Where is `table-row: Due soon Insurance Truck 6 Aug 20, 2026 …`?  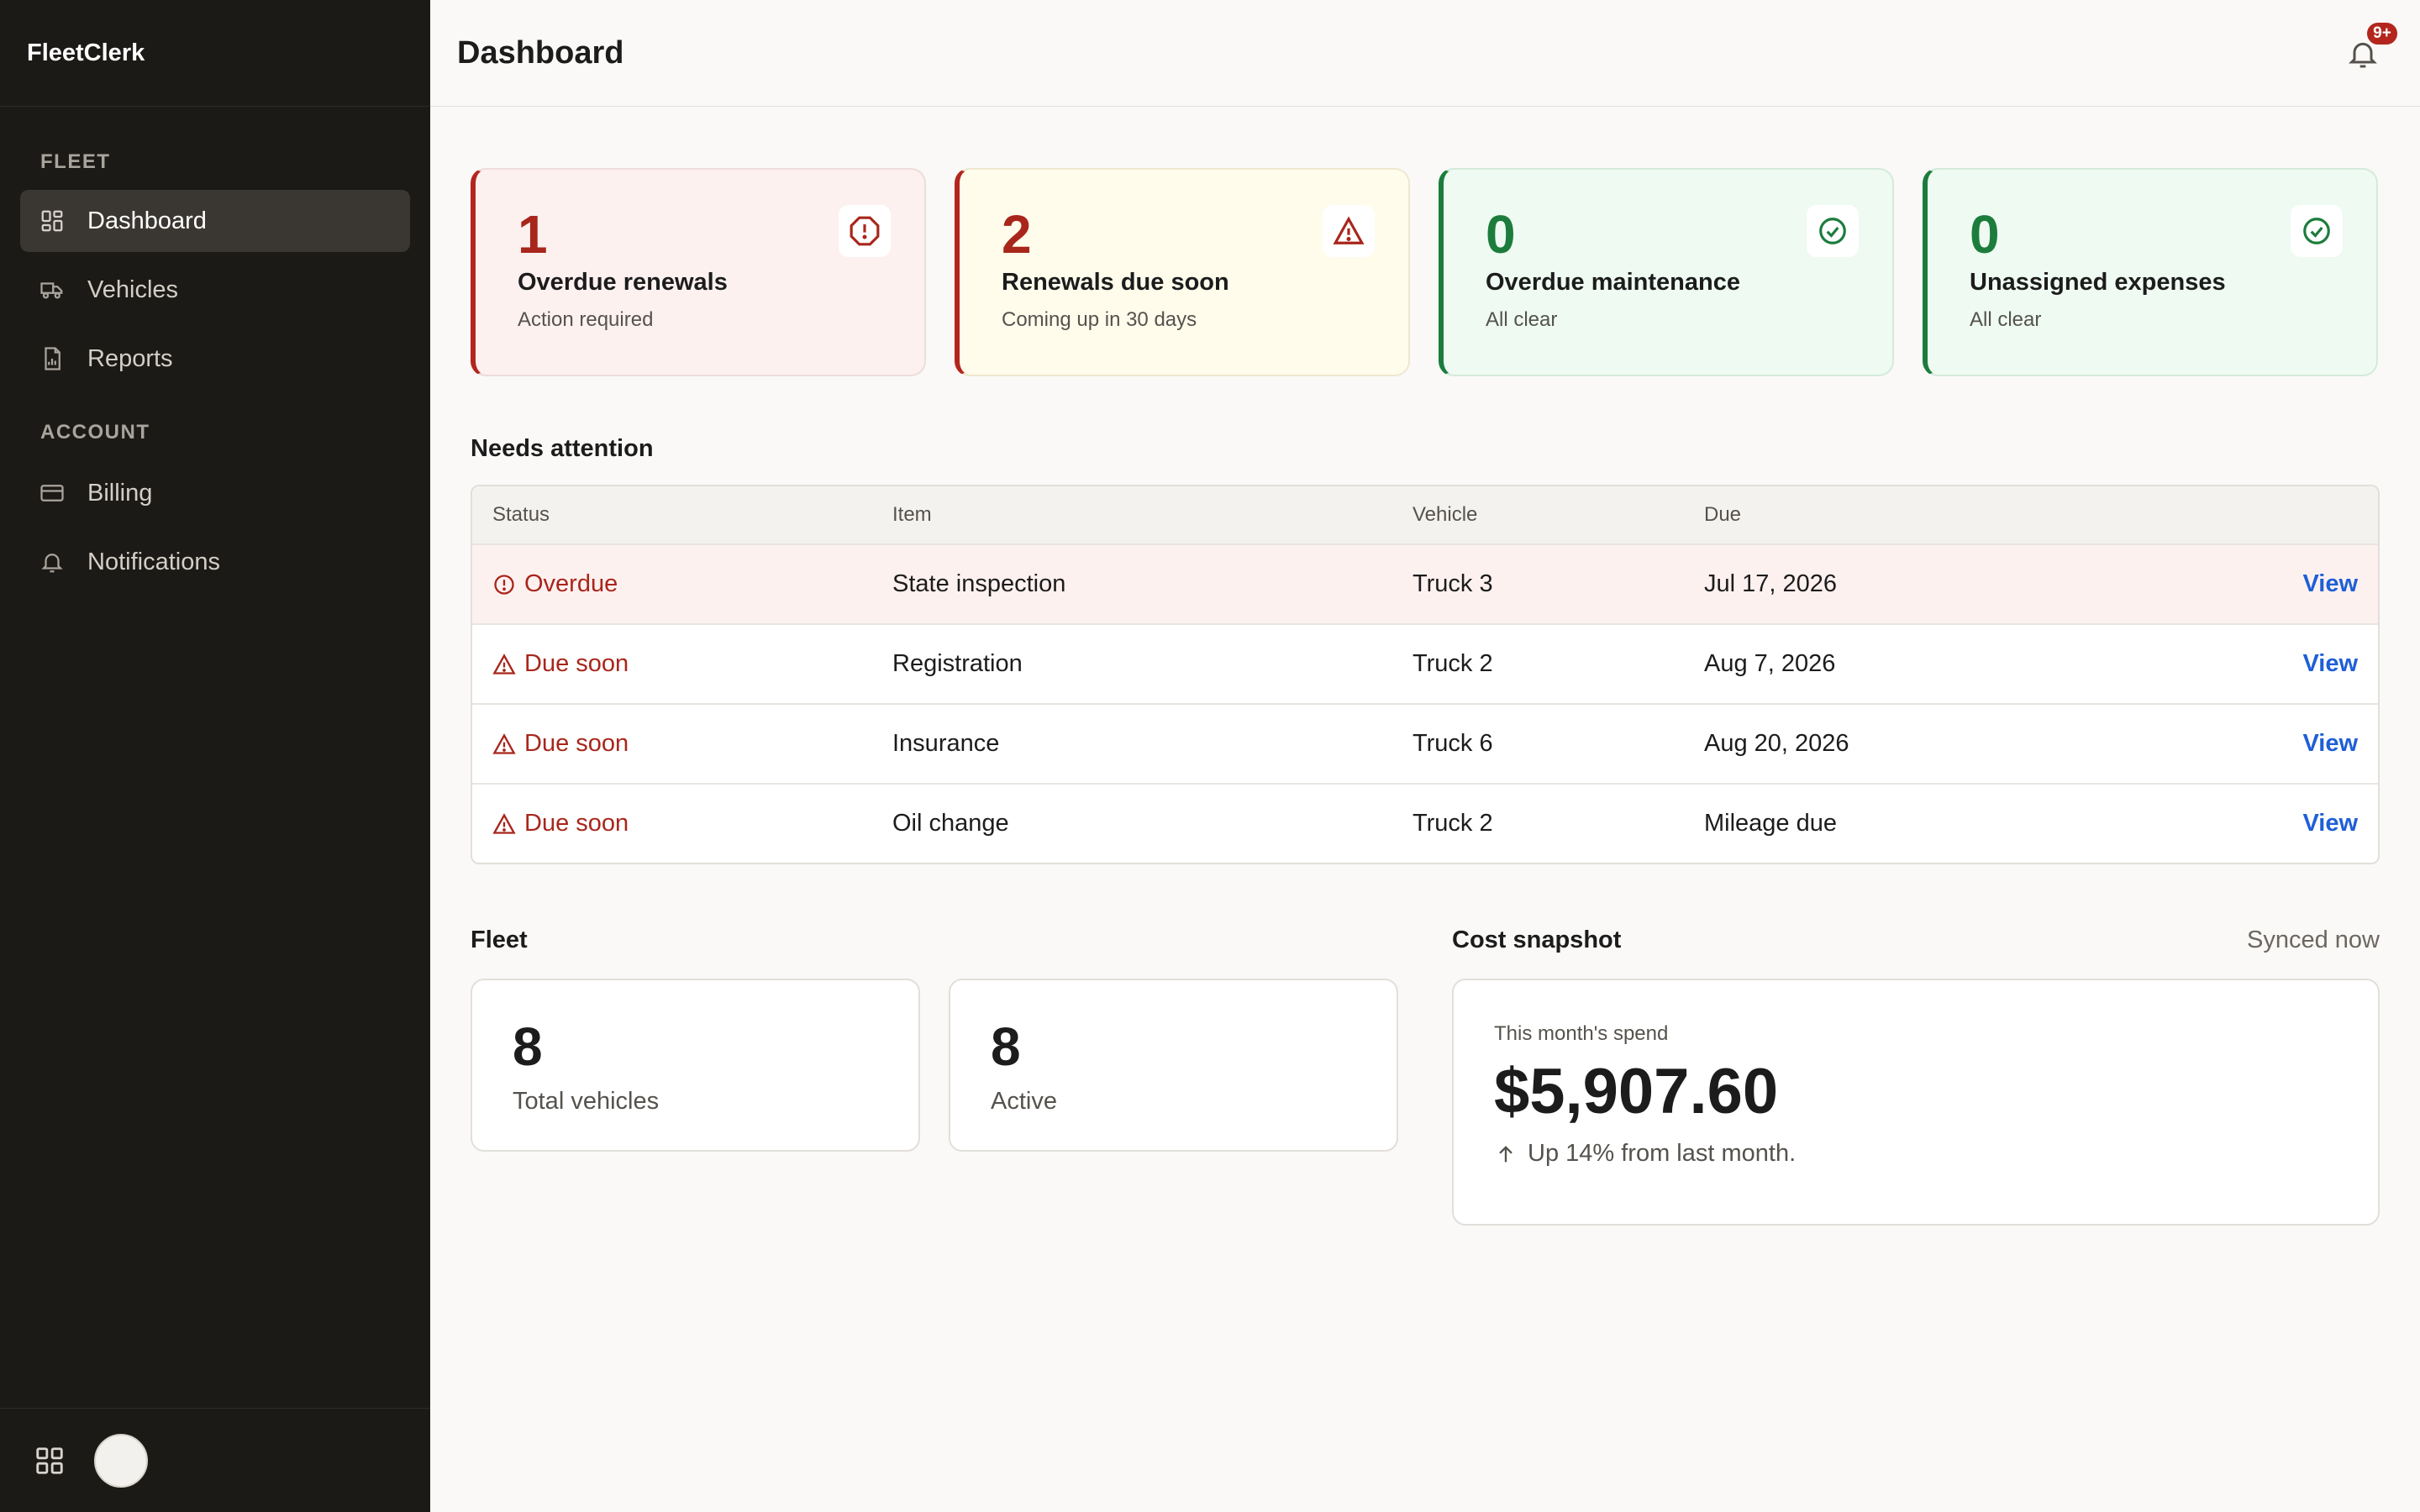 table-row: Due soon Insurance Truck 6 Aug 20, 2026 … is located at coordinates (1425, 743).